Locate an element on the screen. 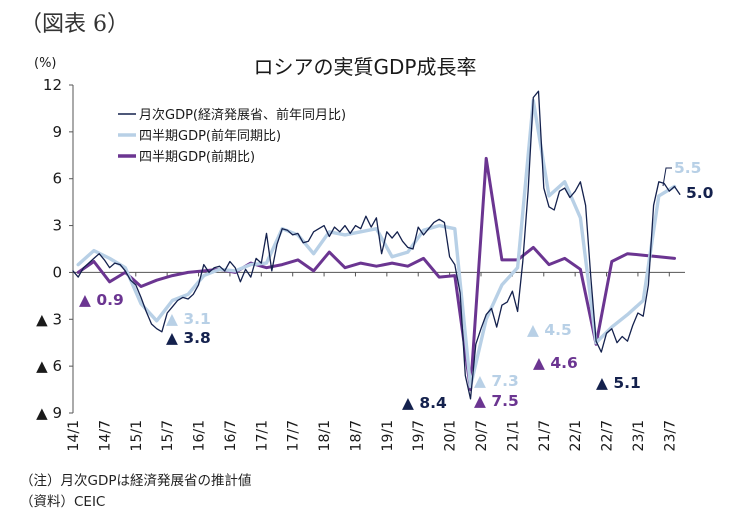 This screenshot has width=733, height=531. y-tick-label: ▲ 6 is located at coordinates (49, 366).